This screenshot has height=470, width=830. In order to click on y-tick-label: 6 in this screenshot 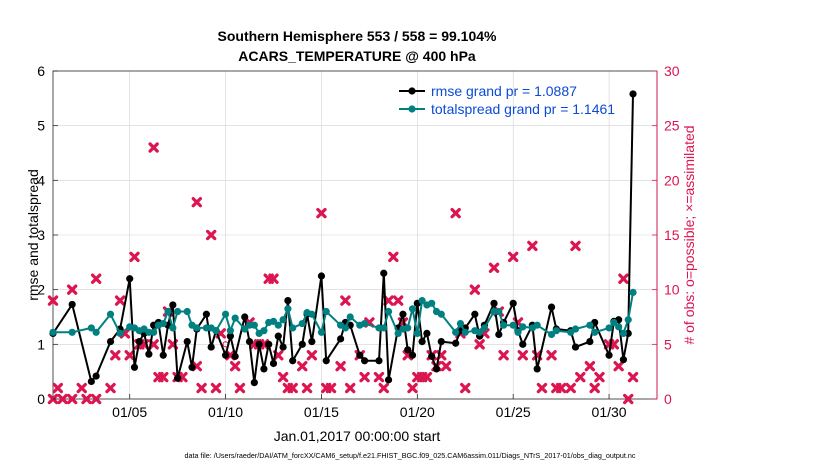, I will do `click(41, 71)`.